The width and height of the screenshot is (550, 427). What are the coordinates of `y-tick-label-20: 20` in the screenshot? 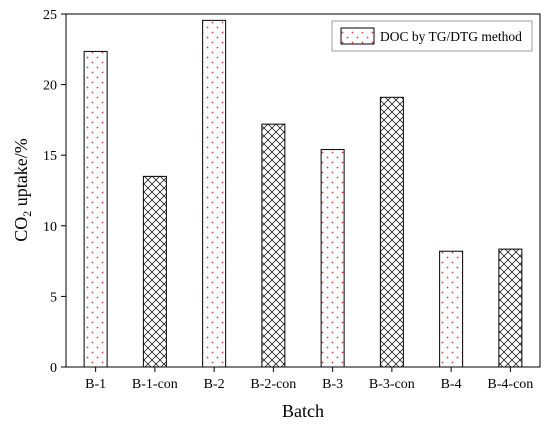 It's located at (50, 86).